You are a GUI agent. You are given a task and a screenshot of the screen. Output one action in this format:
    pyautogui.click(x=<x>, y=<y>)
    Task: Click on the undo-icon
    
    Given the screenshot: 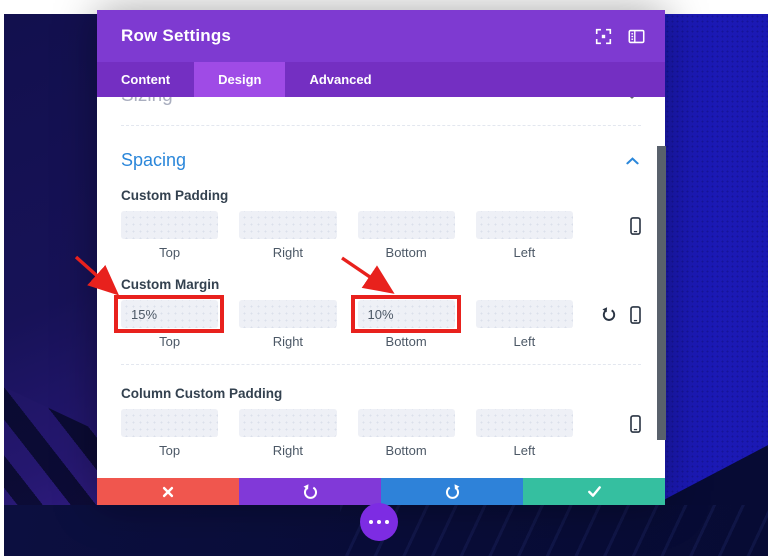 What is the action you would take?
    pyautogui.click(x=310, y=491)
    